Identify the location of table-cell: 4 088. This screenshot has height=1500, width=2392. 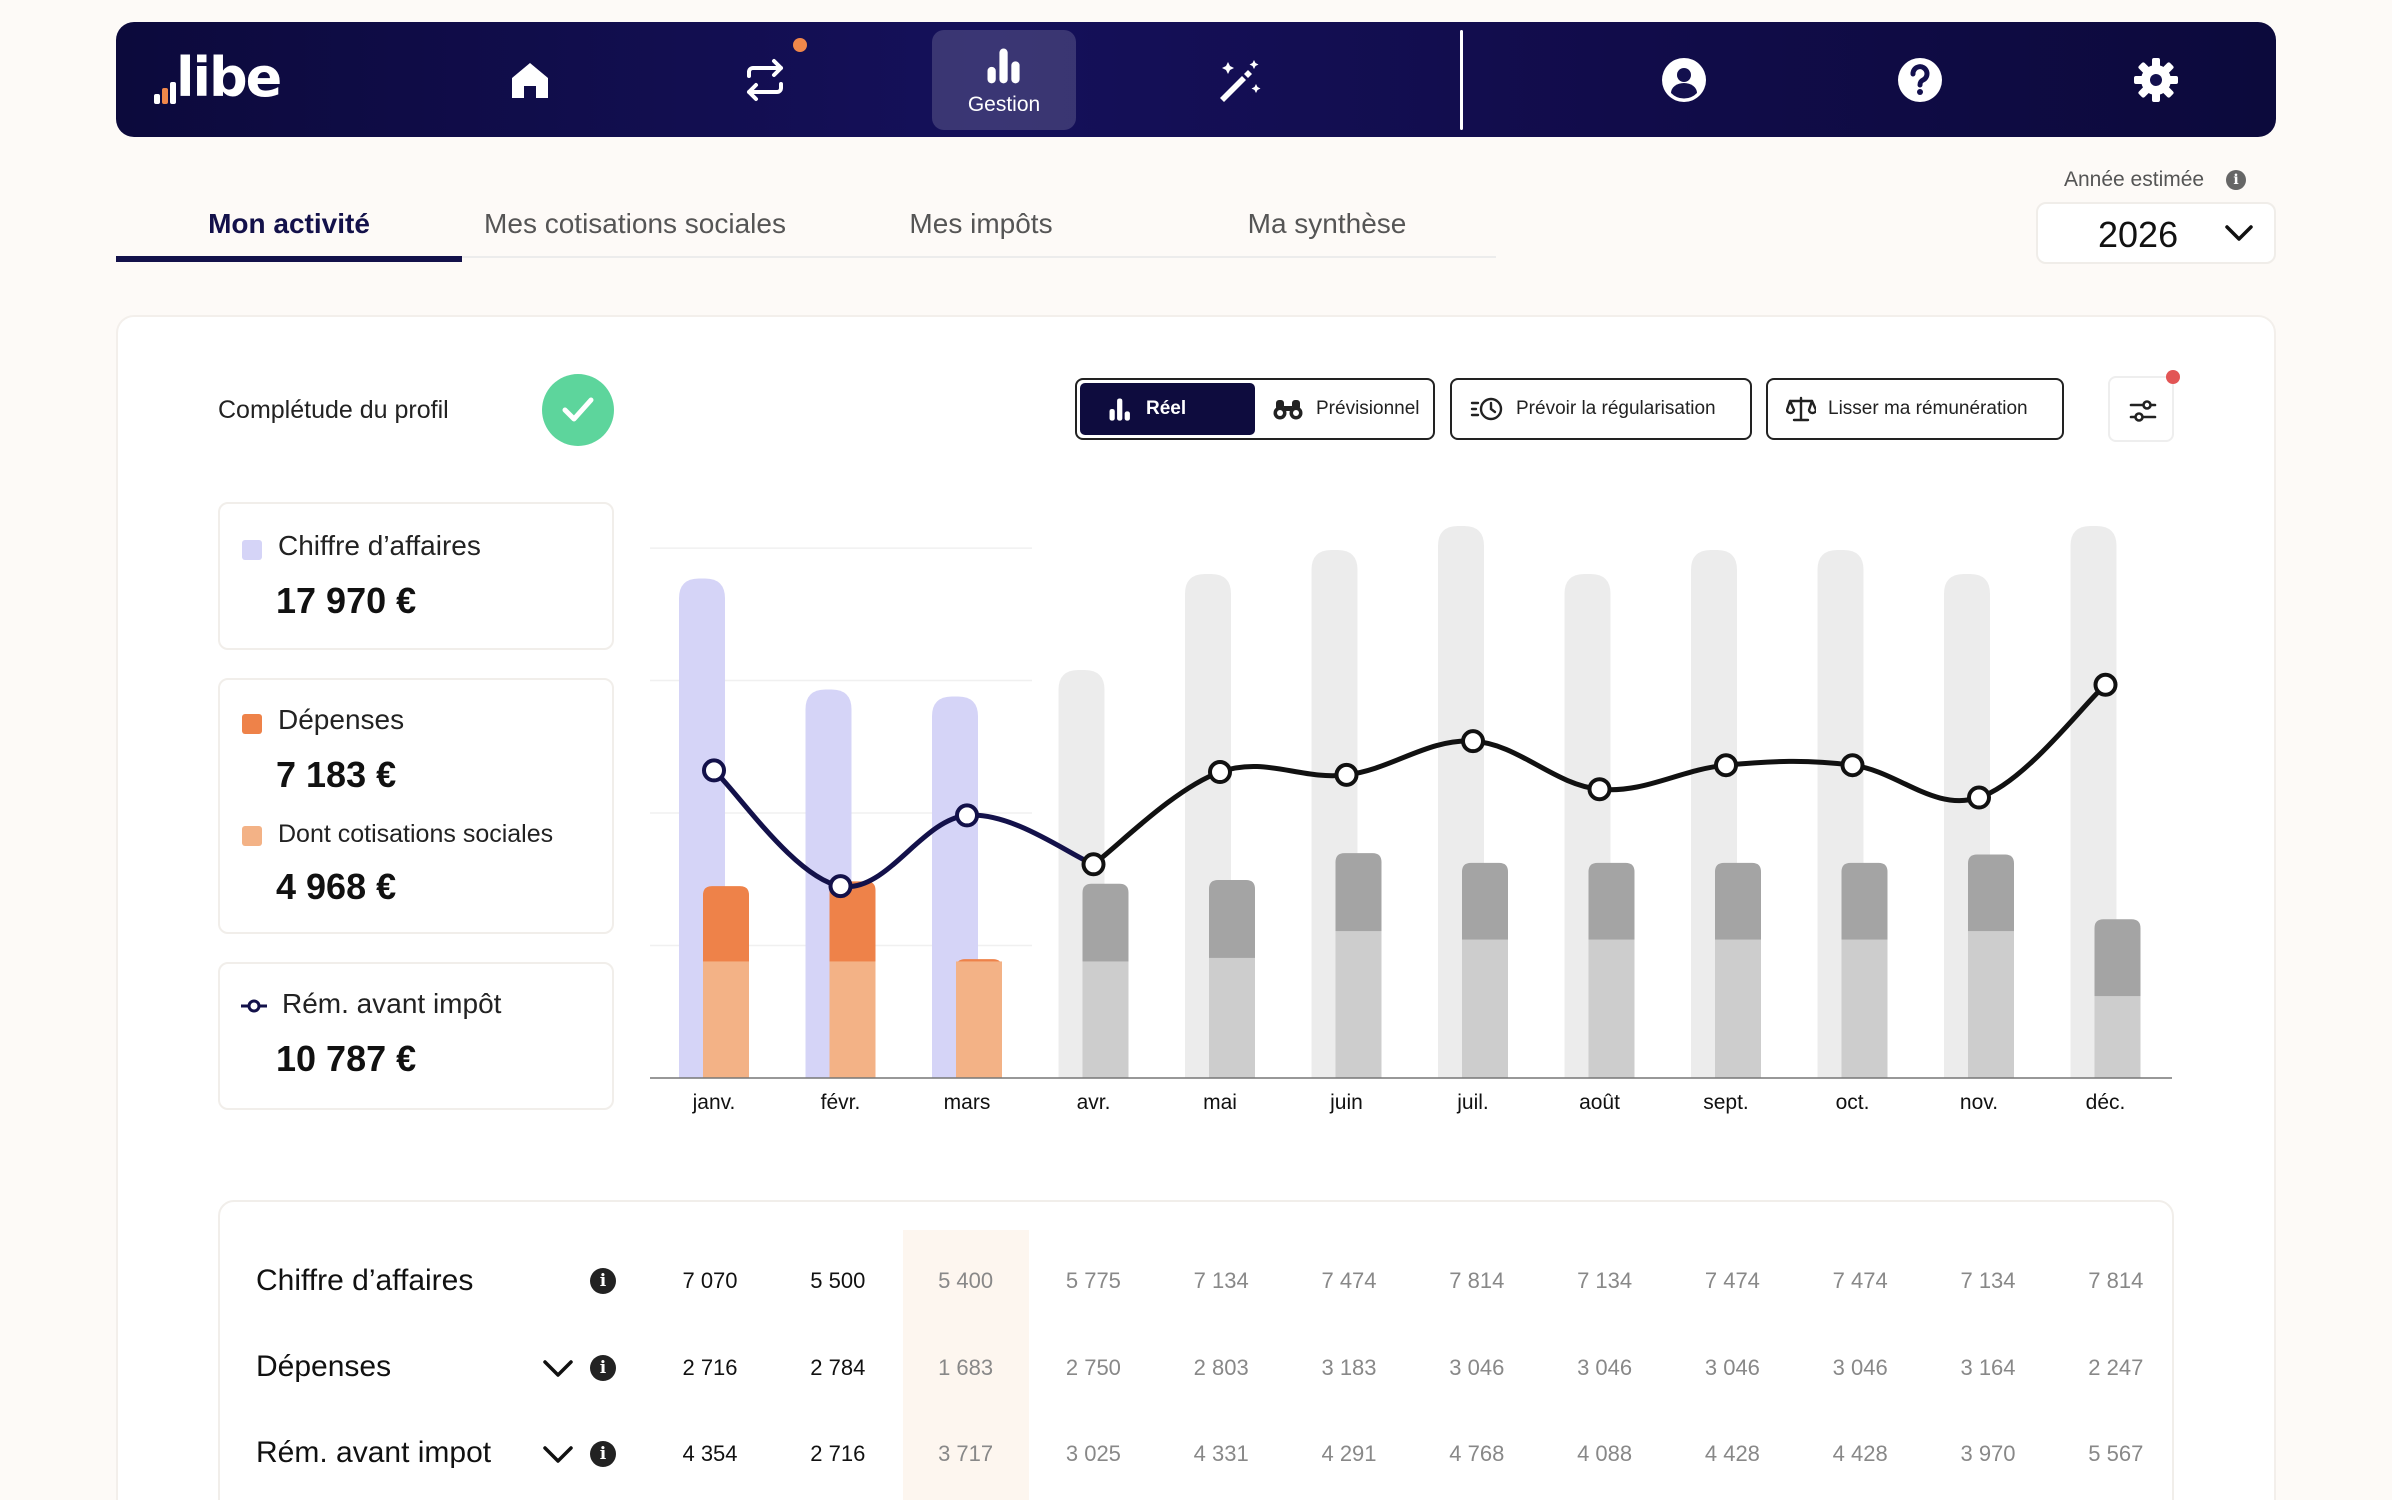
(1605, 1453).